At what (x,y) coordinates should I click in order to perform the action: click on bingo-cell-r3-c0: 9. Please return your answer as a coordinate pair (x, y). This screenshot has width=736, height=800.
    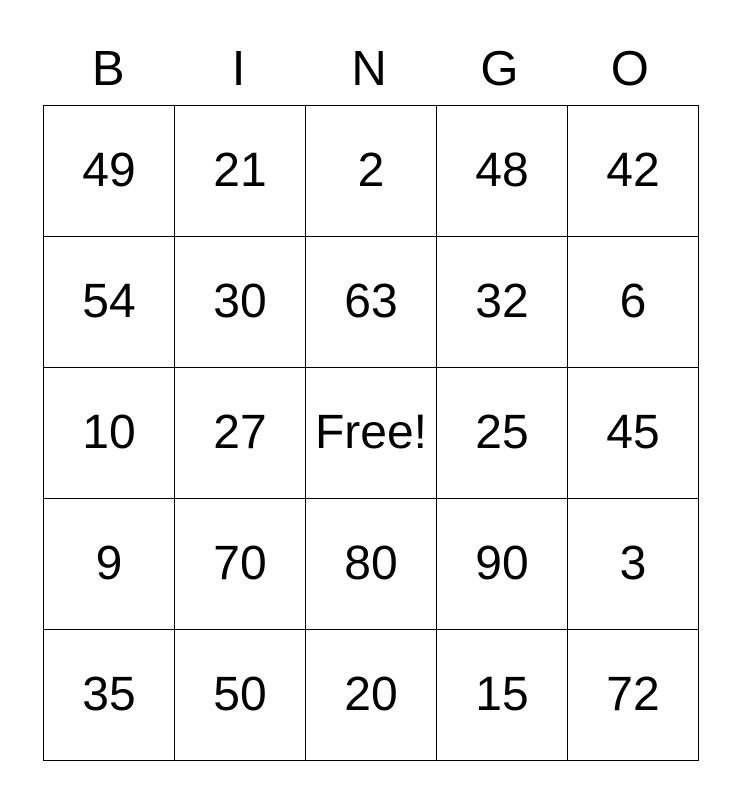
    Looking at the image, I should click on (109, 564).